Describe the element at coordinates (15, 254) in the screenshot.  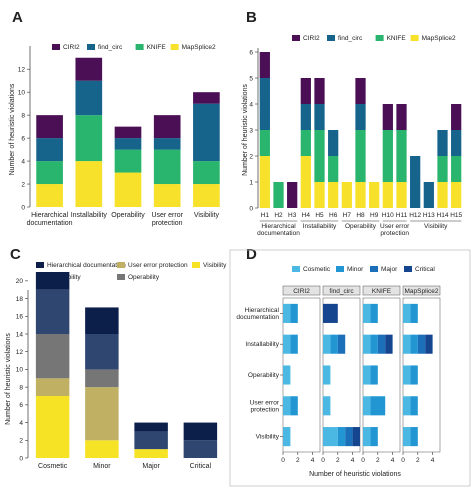
I see `panel-label-c: C` at that location.